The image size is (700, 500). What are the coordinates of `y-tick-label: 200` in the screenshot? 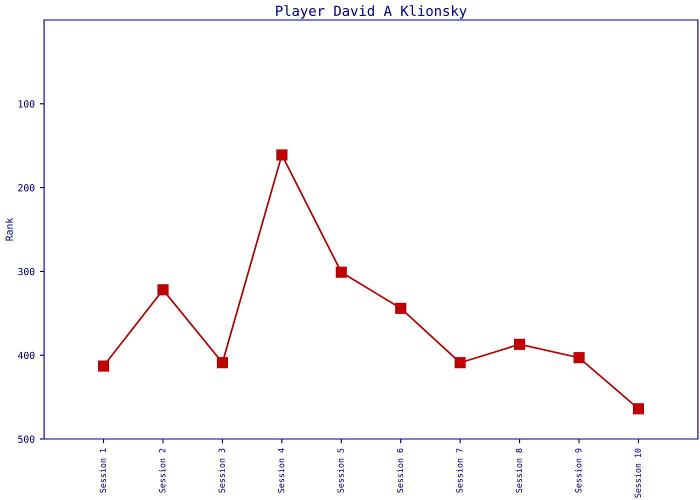 It's located at (26, 188).